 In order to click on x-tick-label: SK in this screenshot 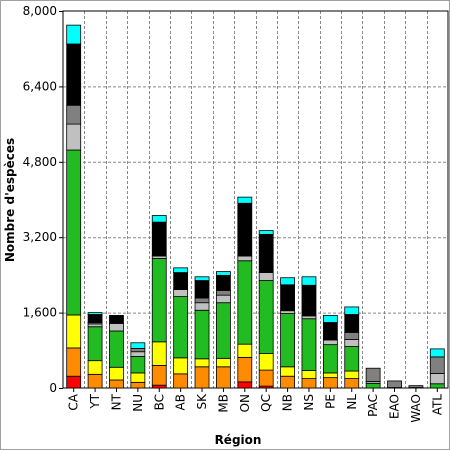, I will do `click(202, 401)`.